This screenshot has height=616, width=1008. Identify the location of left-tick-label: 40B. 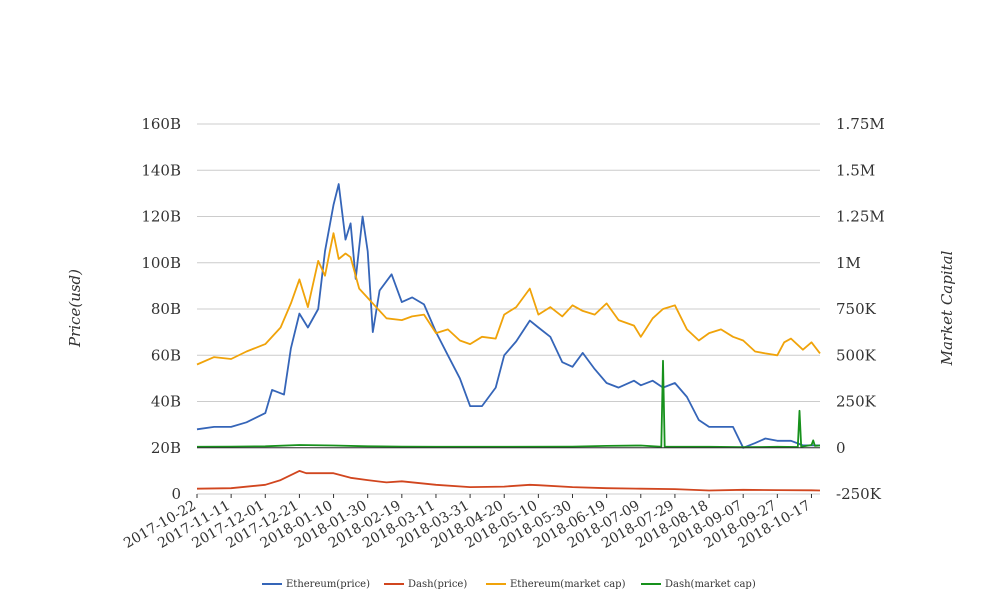
(166, 402).